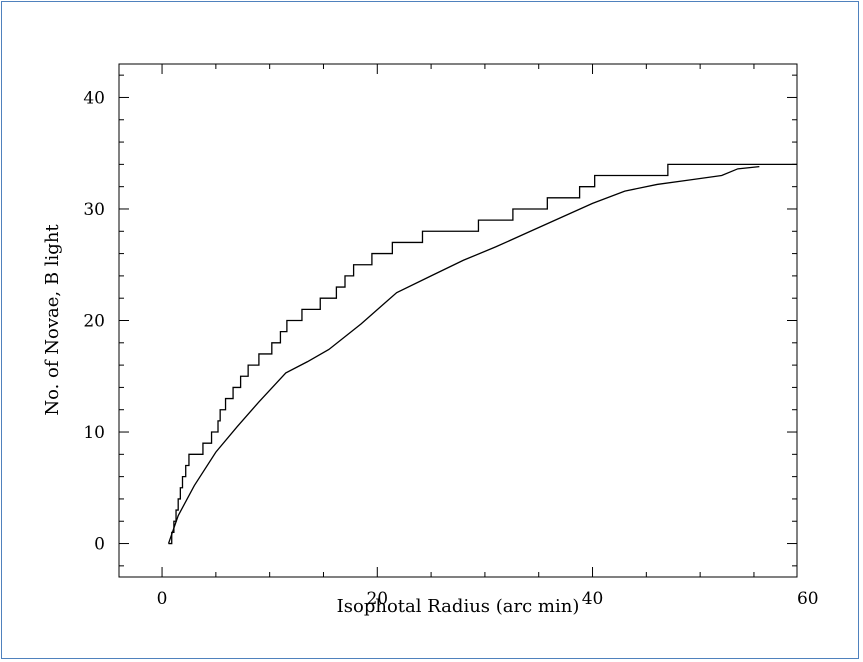  I want to click on x-tick-label: 0, so click(162, 599).